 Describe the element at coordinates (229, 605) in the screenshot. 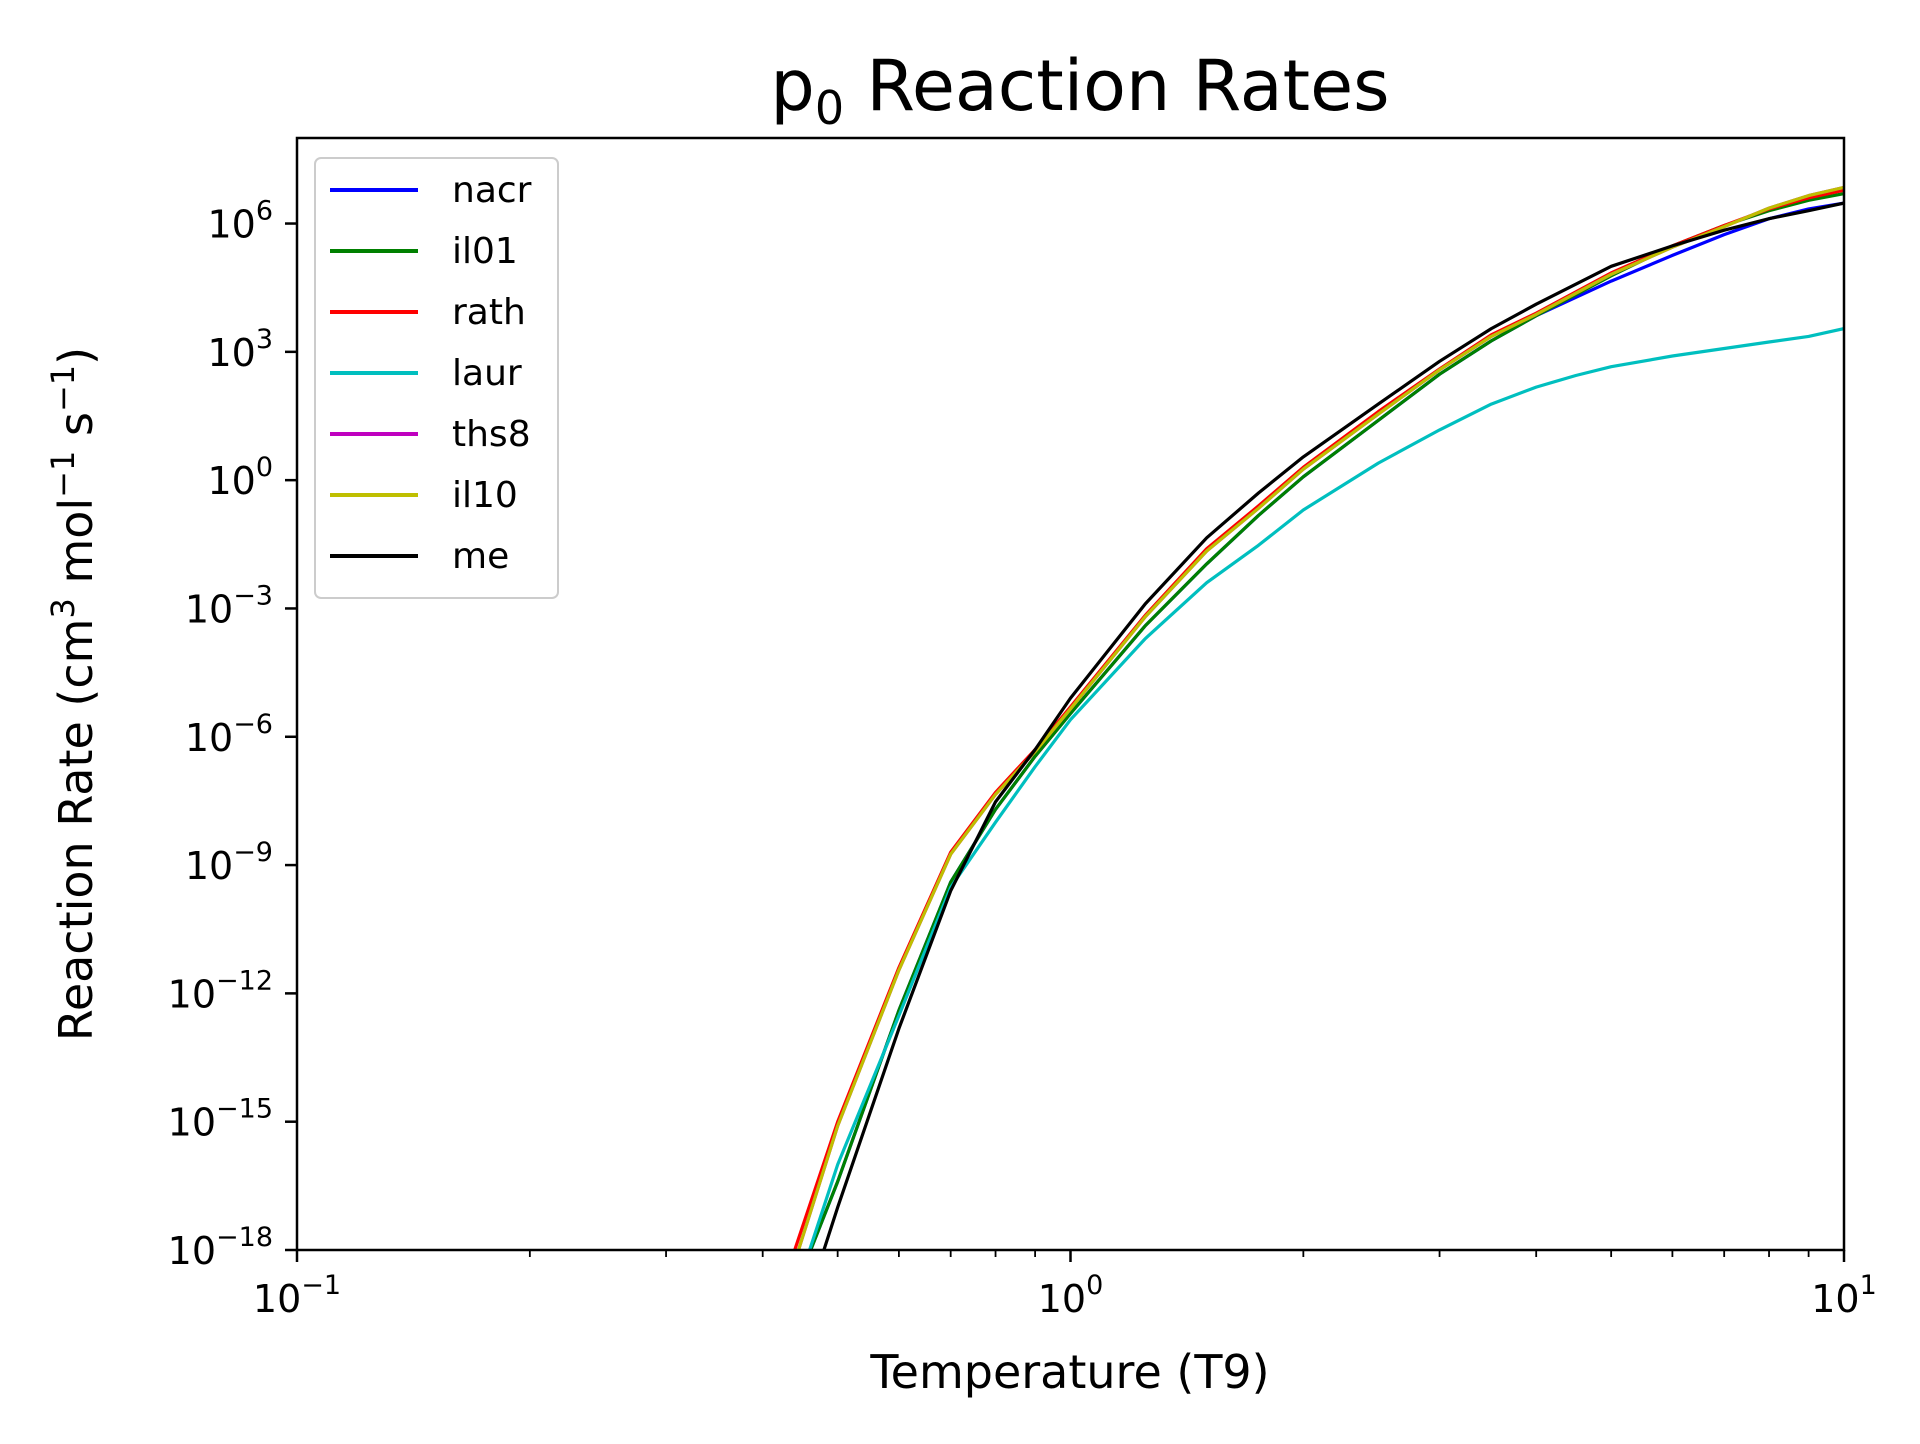

I see `y-tick-label: 10⁻³` at that location.